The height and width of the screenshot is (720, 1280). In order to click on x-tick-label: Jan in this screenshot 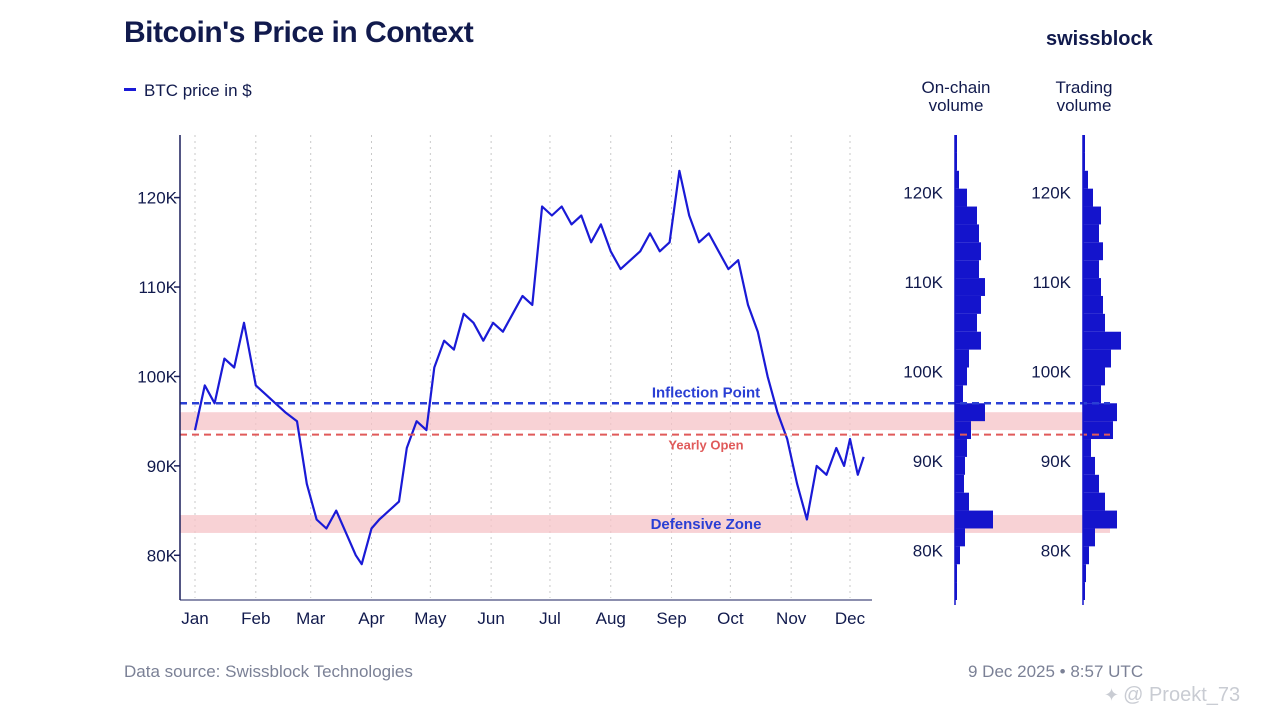, I will do `click(194, 618)`.